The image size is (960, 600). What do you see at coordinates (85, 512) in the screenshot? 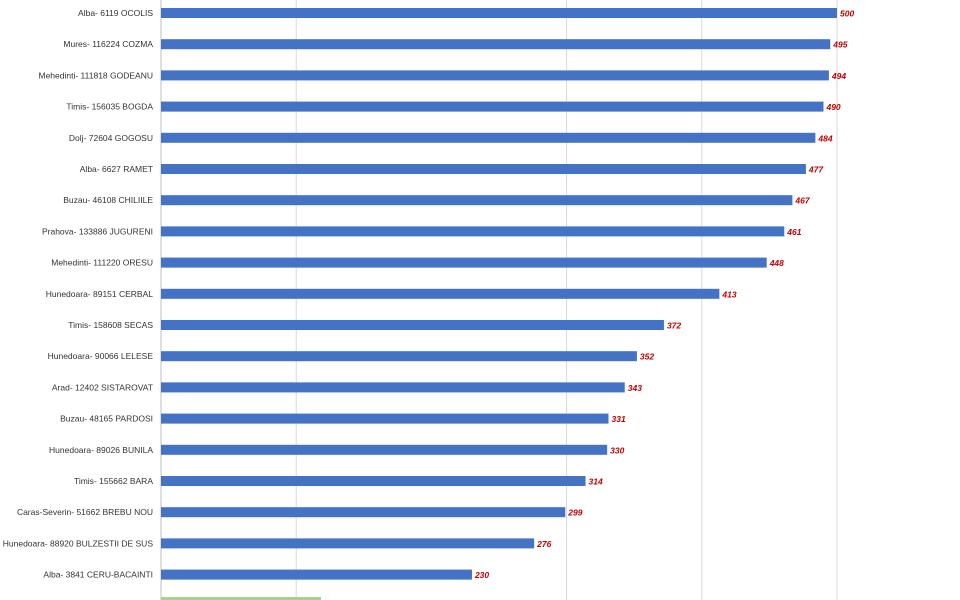
I see `category-label: Caras-Severin- 51662 BREBU NOU` at bounding box center [85, 512].